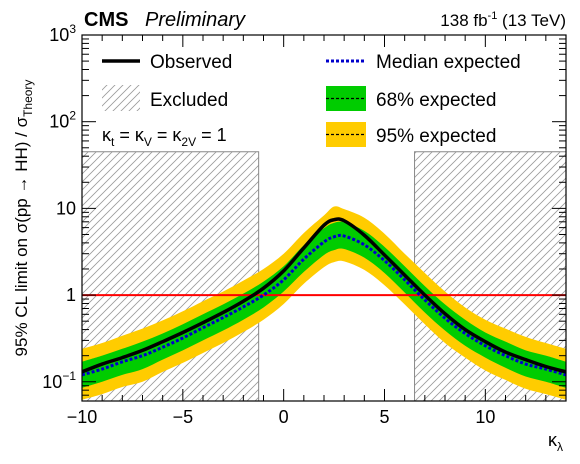 This screenshot has width=580, height=464. I want to click on cond-k1: κ, so click(107, 135).